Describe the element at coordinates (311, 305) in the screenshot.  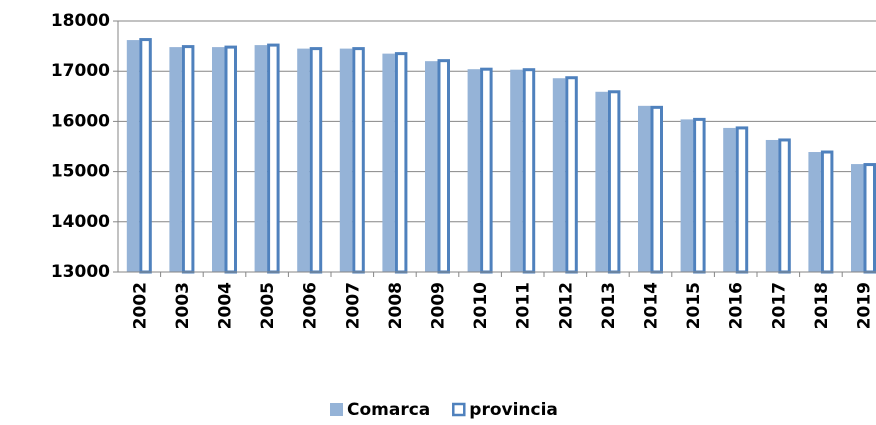
I see `x-tick-label: 2006` at that location.